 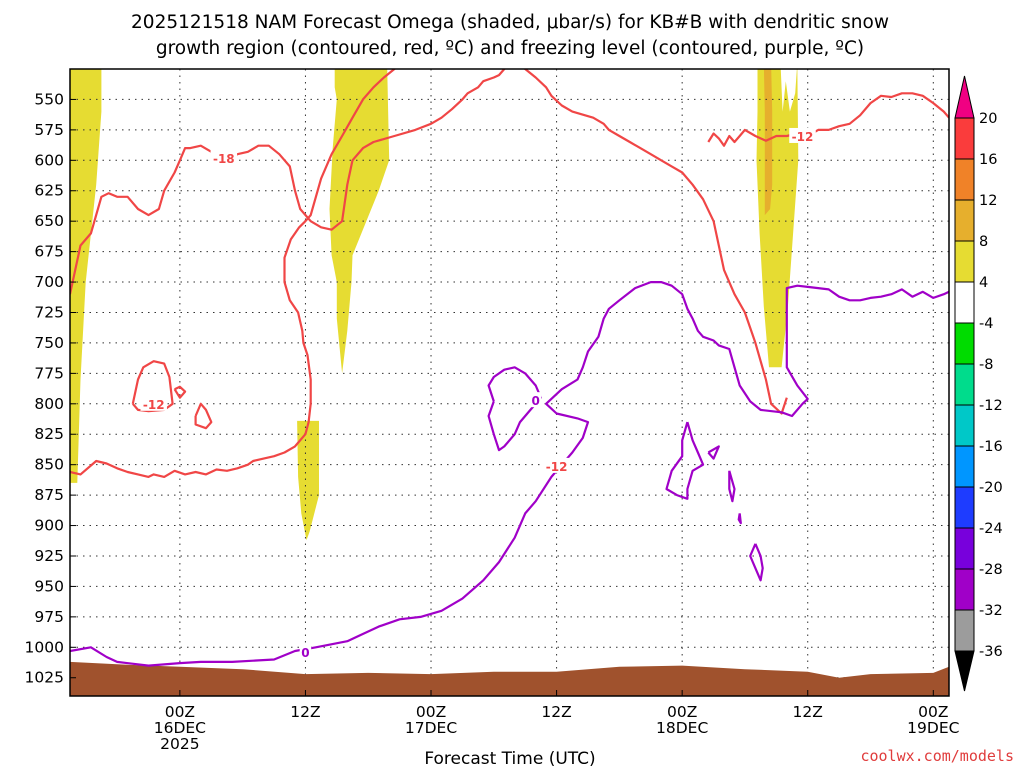 What do you see at coordinates (991, 570) in the screenshot?
I see `colorbar-label--28: -28` at bounding box center [991, 570].